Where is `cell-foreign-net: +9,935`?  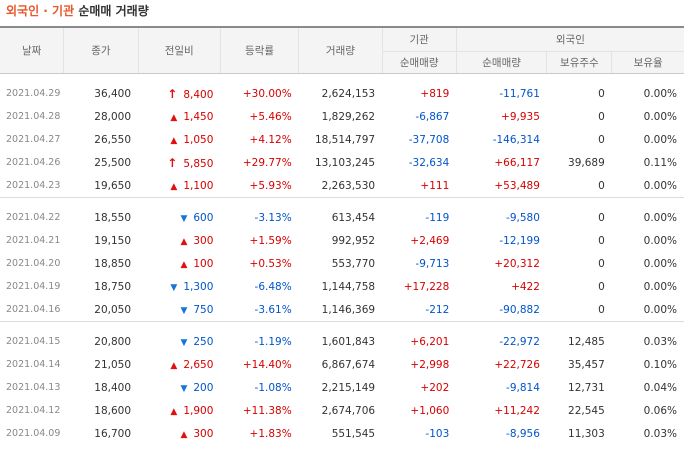 cell-foreign-net: +9,935 is located at coordinates (520, 116).